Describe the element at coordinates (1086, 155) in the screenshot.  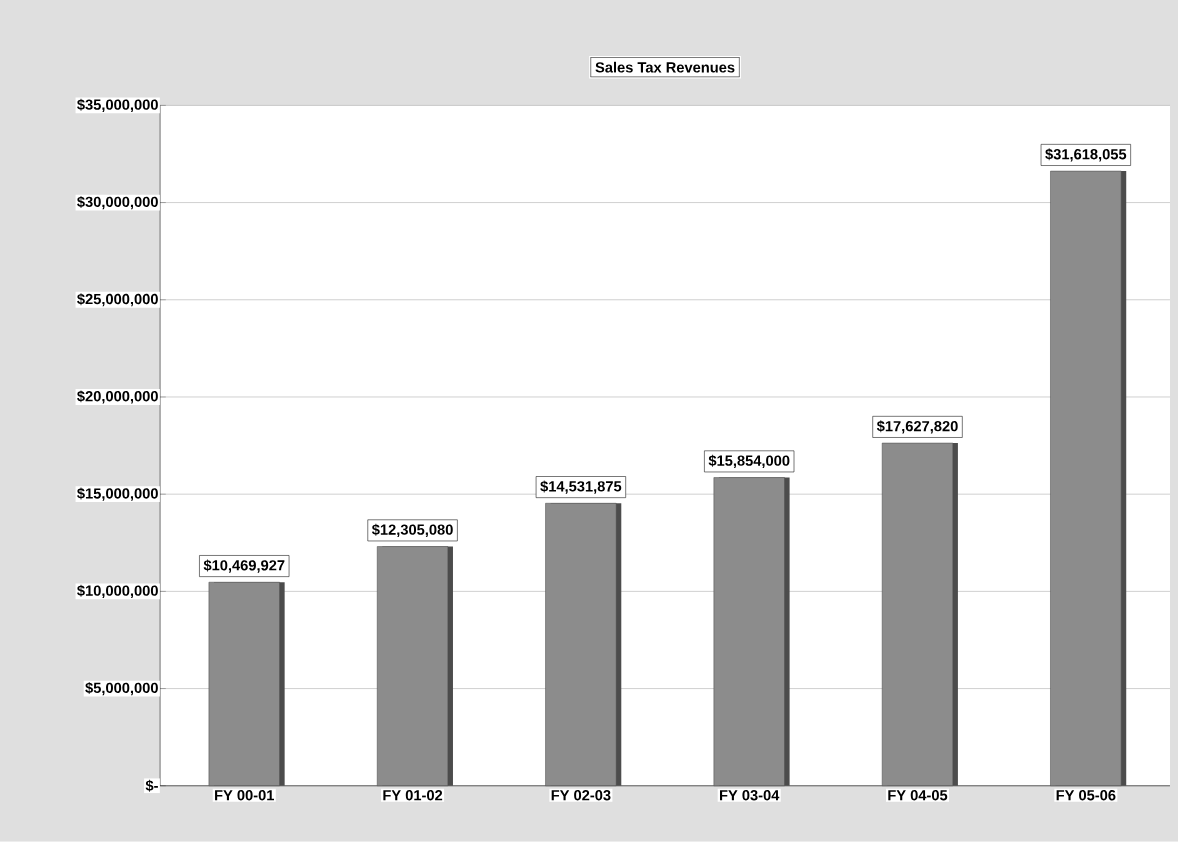
I see `data-label: $31,618,055` at that location.